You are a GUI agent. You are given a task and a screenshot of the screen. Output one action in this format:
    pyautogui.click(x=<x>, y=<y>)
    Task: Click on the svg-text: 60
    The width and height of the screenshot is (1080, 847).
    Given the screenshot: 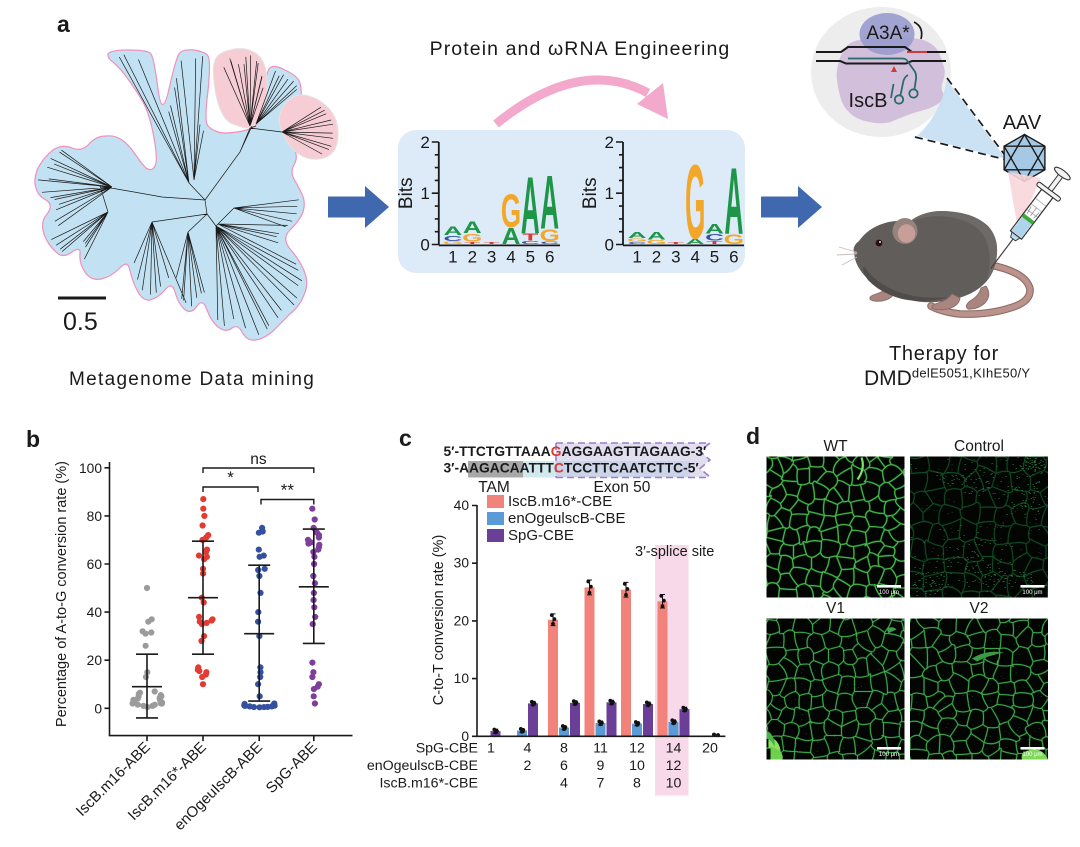 What is the action you would take?
    pyautogui.click(x=95, y=564)
    